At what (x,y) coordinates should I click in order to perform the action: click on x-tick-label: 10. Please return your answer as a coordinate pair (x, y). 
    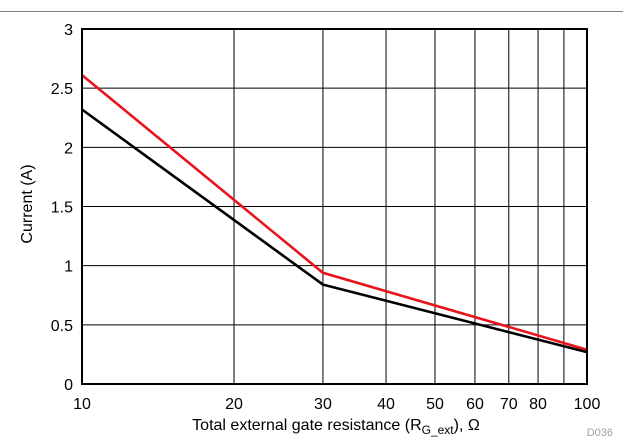
    Looking at the image, I should click on (82, 404).